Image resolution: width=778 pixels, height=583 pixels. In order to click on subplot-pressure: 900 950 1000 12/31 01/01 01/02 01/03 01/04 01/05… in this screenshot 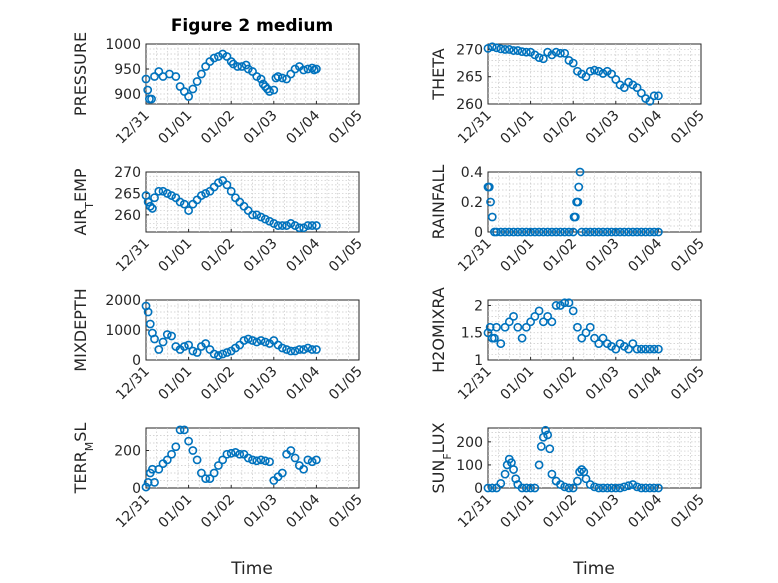, I will do `click(218, 89)`.